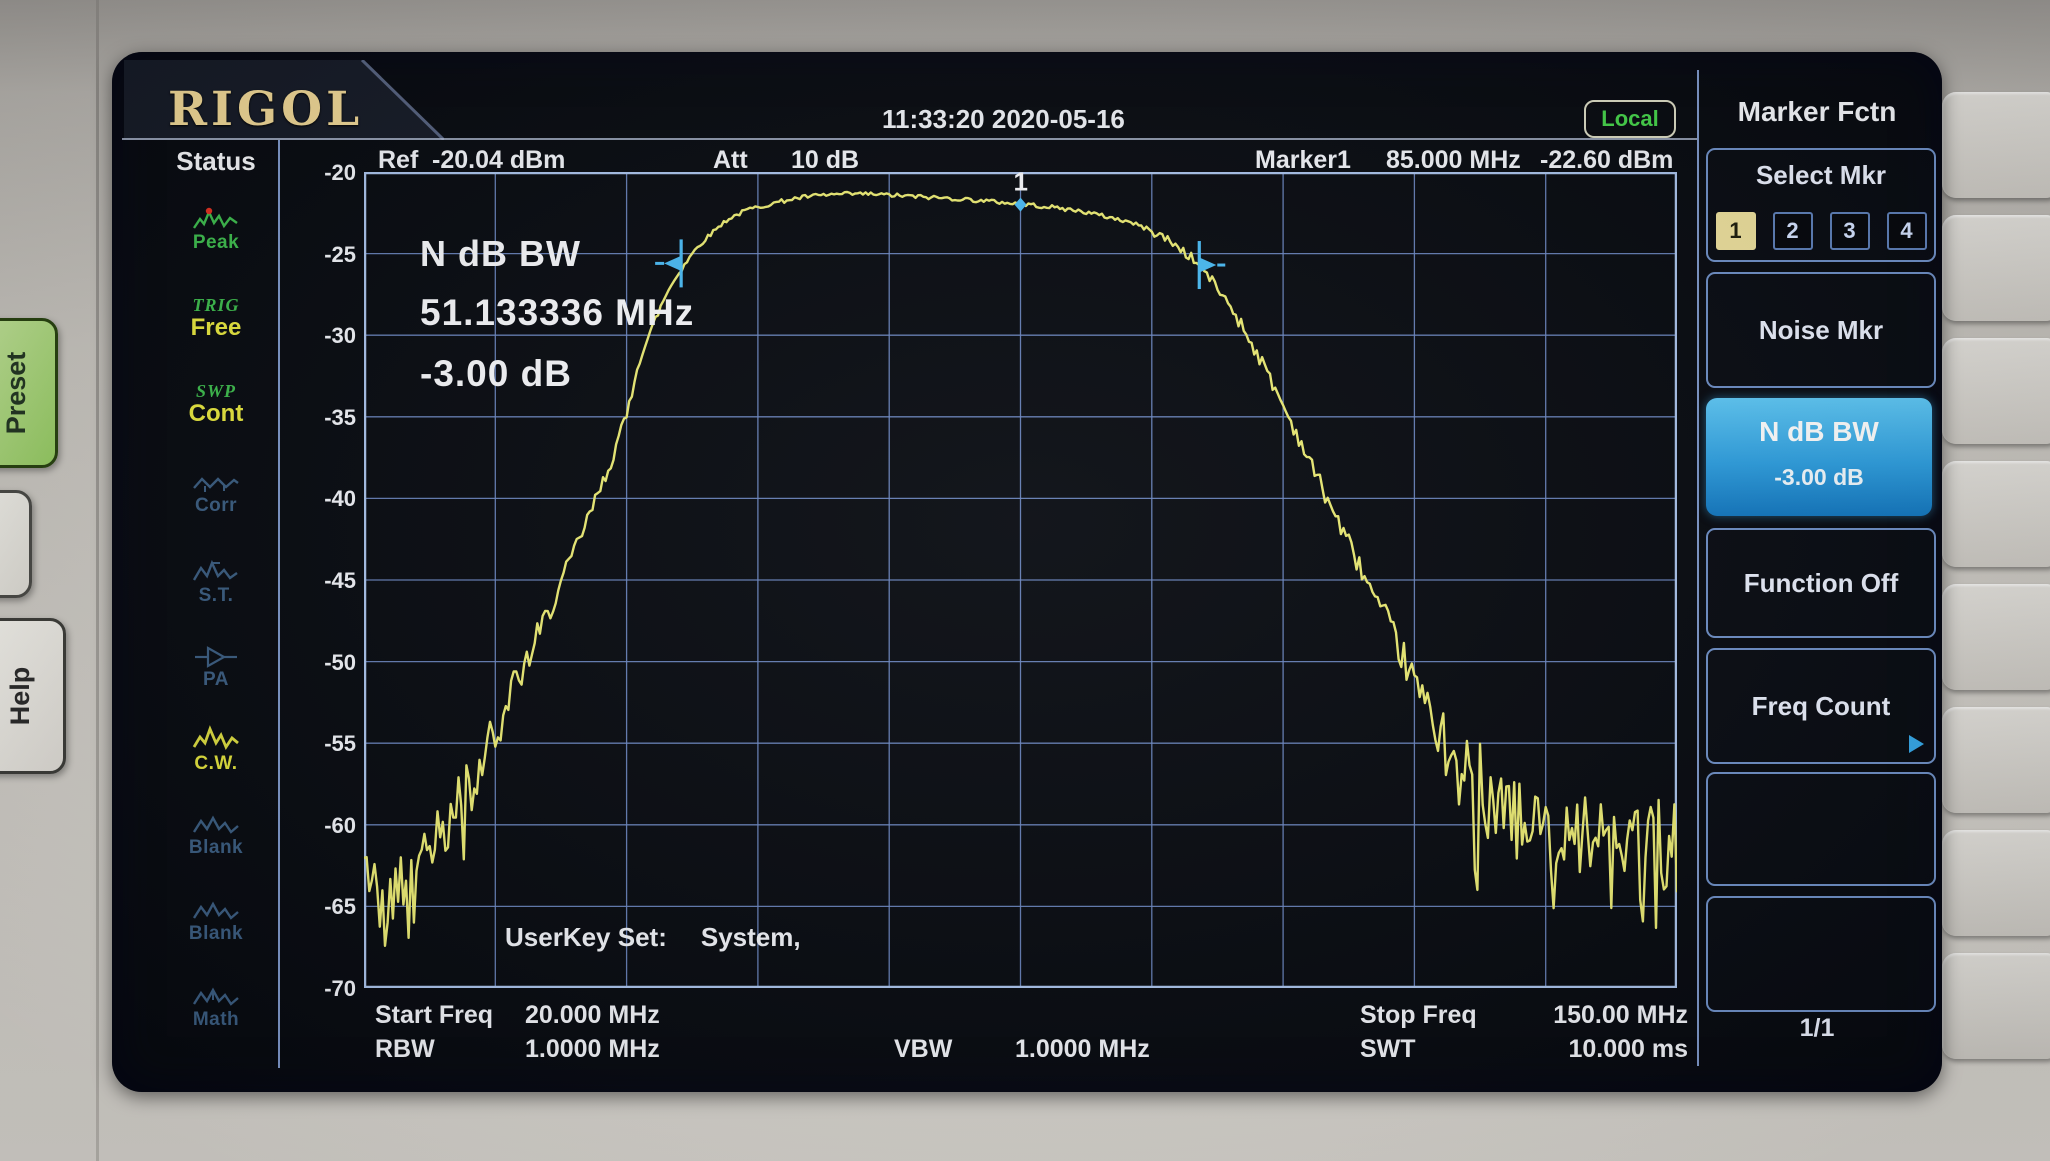 The height and width of the screenshot is (1161, 2050). I want to click on softkey-f8, so click(1996, 1006).